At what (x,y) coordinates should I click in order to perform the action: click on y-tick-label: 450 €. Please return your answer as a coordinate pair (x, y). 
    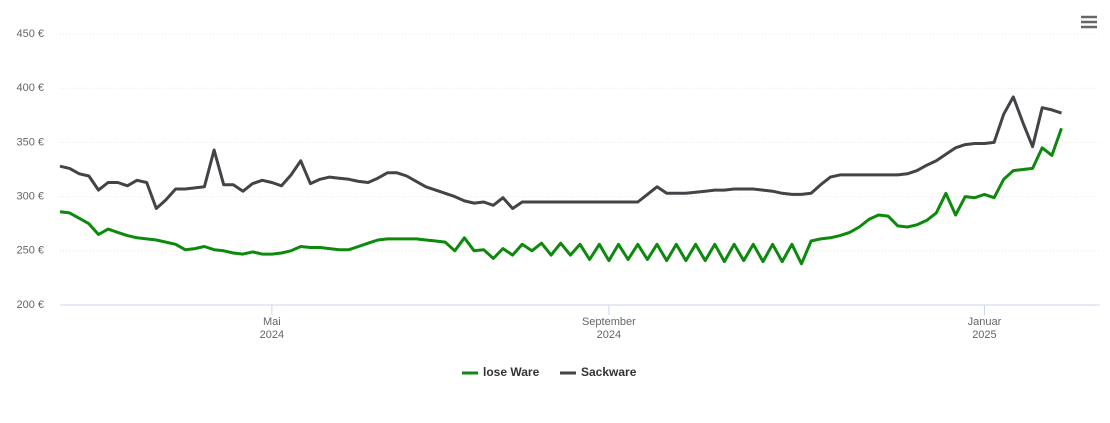
    Looking at the image, I should click on (30, 34).